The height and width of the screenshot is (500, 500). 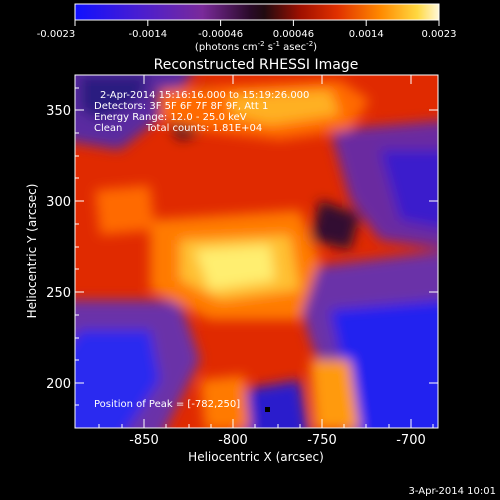 What do you see at coordinates (233, 440) in the screenshot?
I see `x-tick-label: -800` at bounding box center [233, 440].